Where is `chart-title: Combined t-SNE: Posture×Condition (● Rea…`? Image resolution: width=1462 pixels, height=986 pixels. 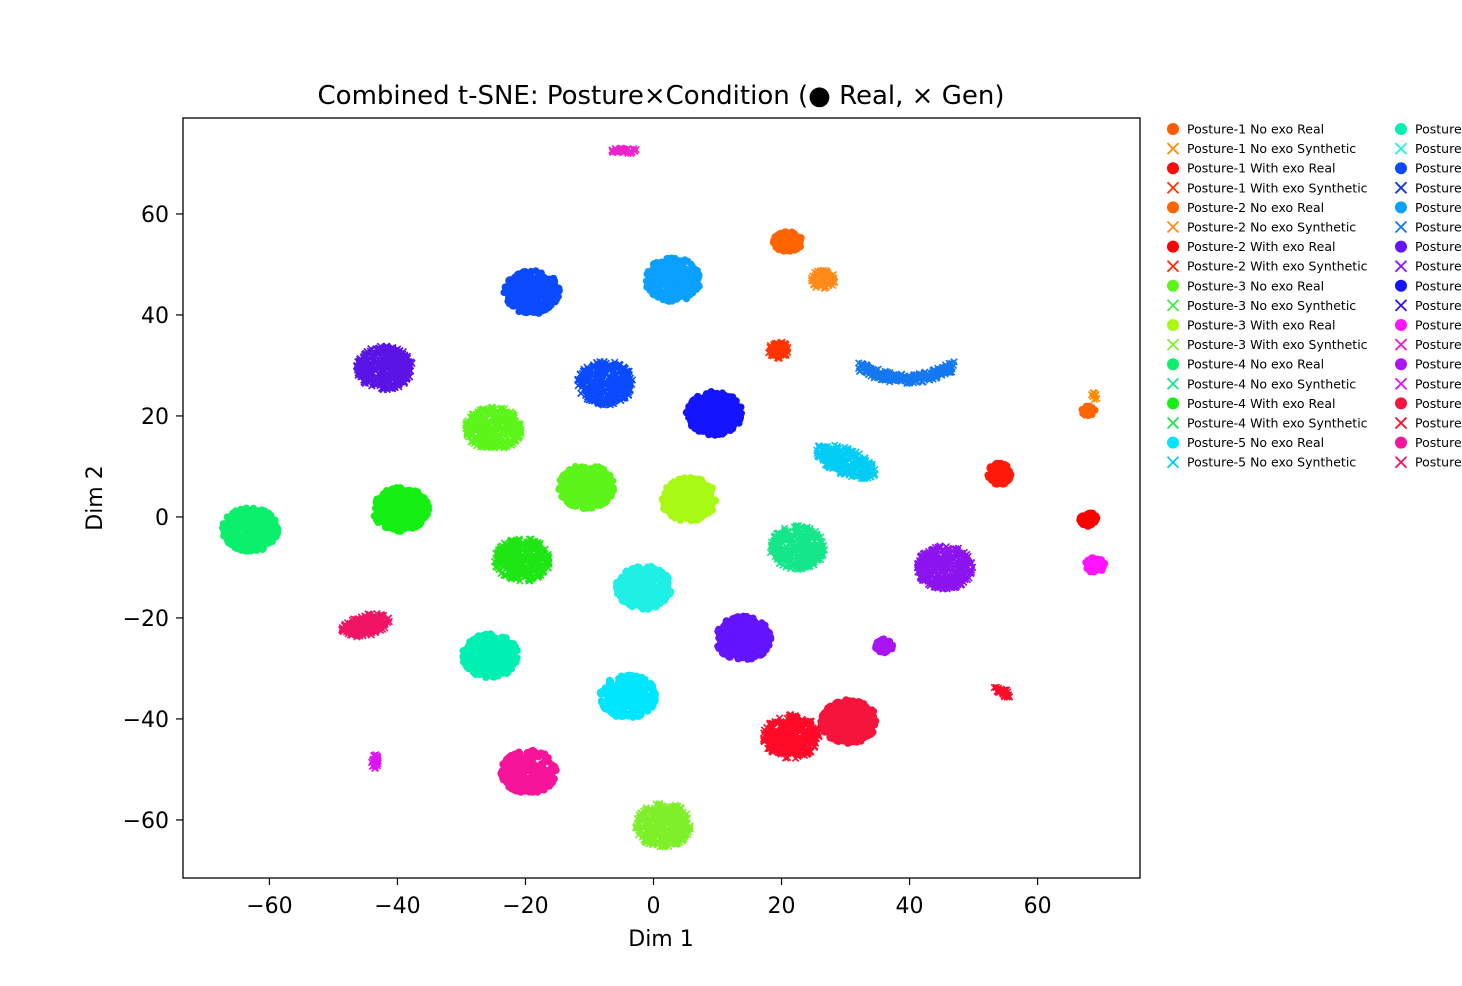
chart-title: Combined t-SNE: Posture×Condition (● Rea… is located at coordinates (661, 96).